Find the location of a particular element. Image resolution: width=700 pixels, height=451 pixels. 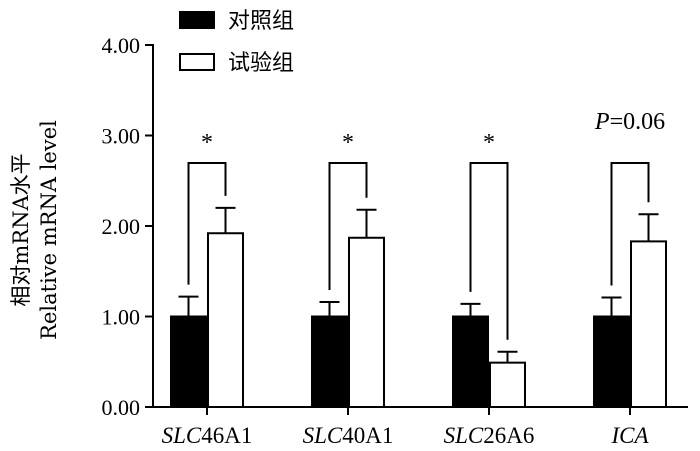

y-tick-label: 2.00 is located at coordinates (121, 226).